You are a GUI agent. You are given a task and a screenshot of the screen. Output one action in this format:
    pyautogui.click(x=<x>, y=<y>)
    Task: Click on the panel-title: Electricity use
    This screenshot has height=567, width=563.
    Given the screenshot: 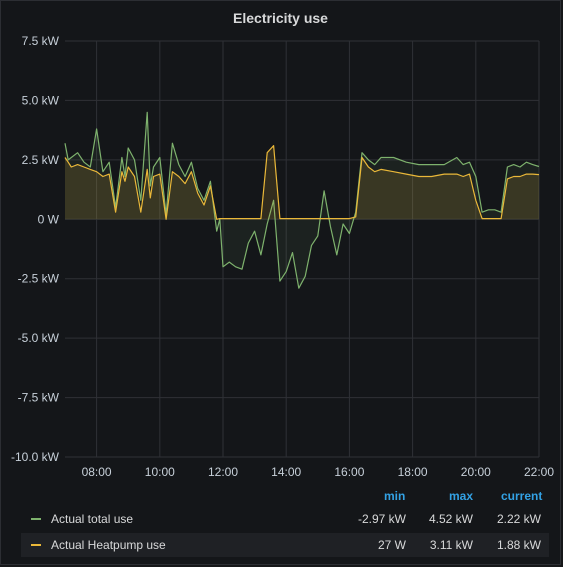 What is the action you would take?
    pyautogui.click(x=280, y=18)
    